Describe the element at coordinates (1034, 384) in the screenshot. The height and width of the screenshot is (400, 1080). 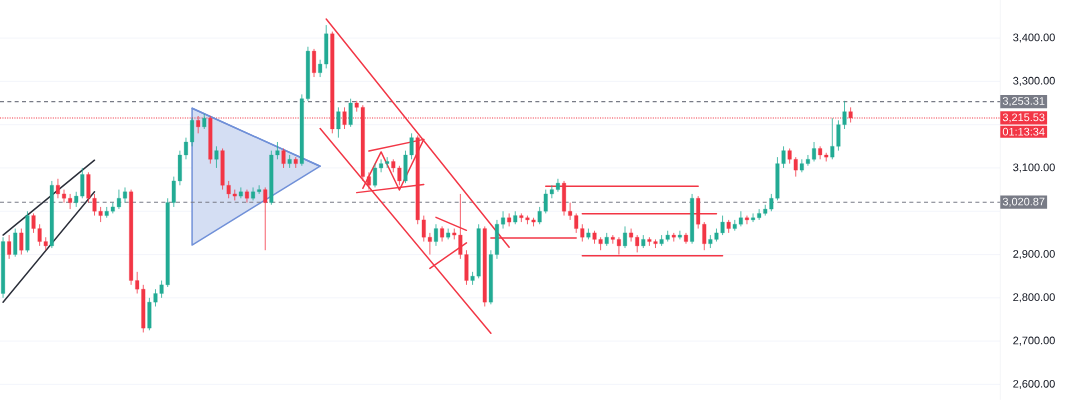
I see `y-tick-label: 2,600.00` at that location.